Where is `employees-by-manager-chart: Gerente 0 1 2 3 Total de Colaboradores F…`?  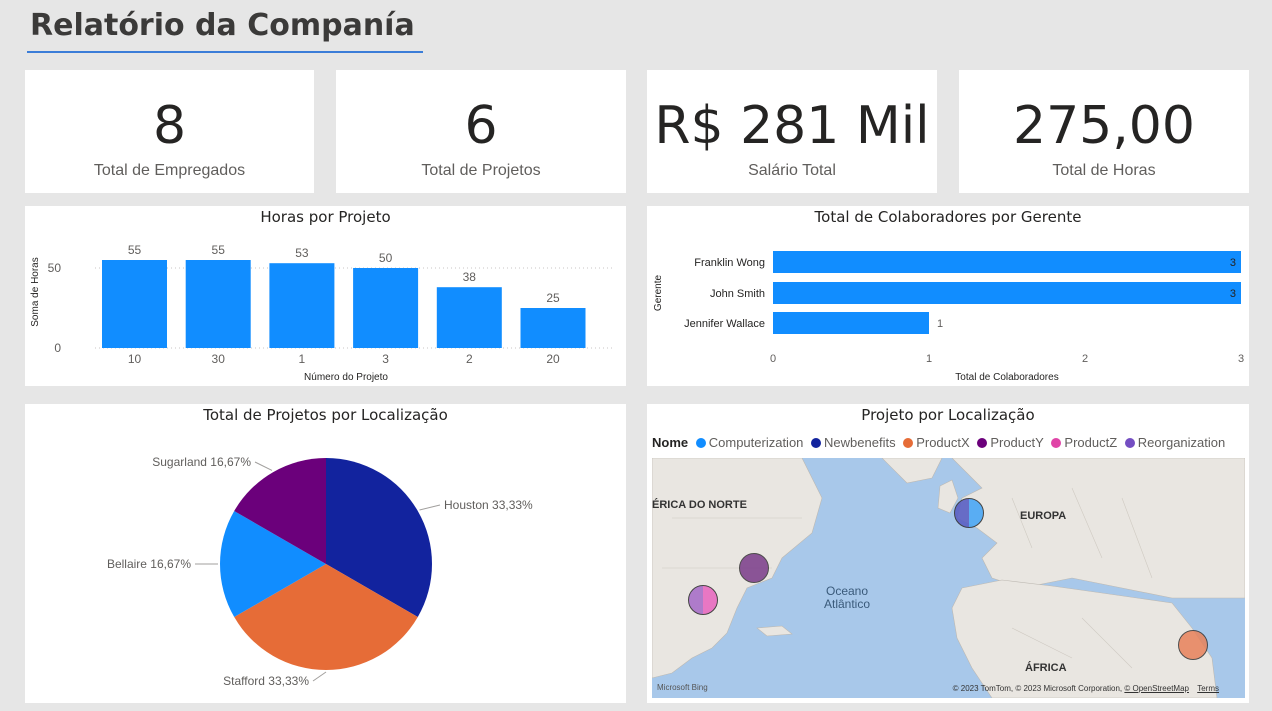
employees-by-manager-chart: Gerente 0 1 2 3 Total de Colaboradores F… is located at coordinates (948, 317).